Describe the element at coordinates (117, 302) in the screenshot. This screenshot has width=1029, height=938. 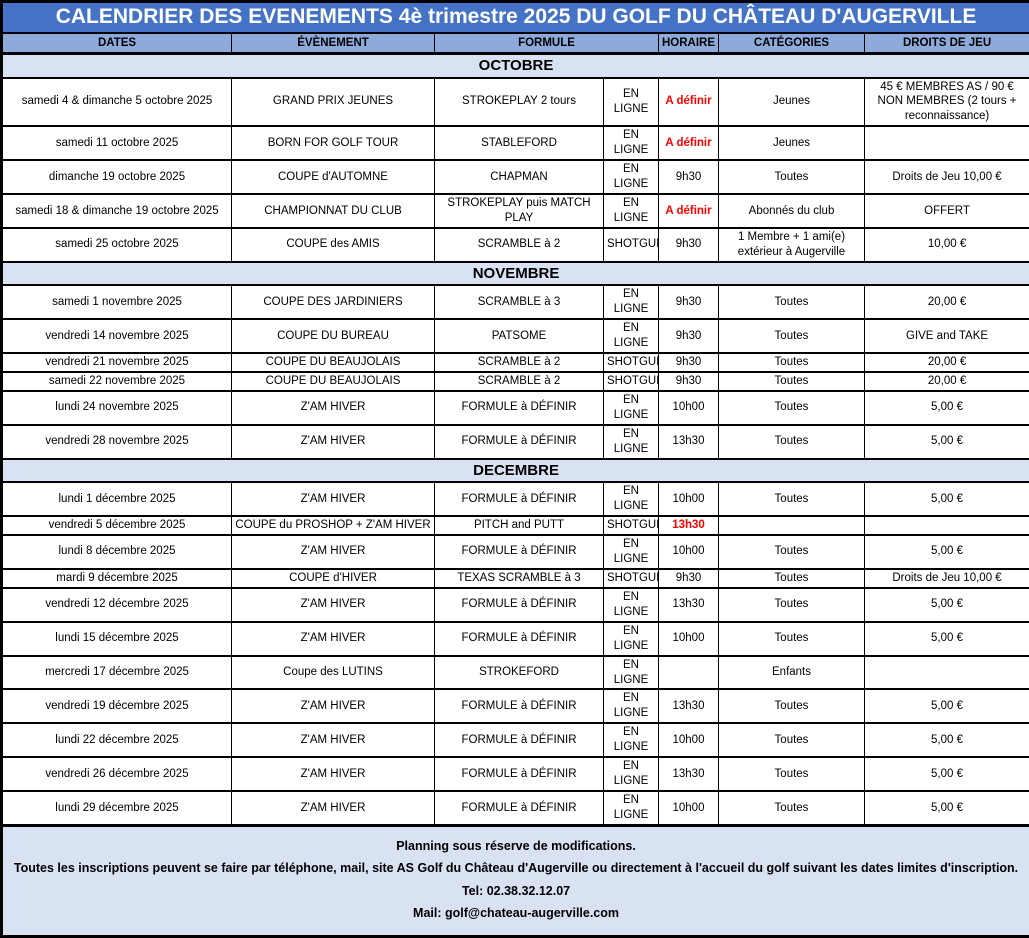
I see `cell-date: samedi 1 novembre 2025` at that location.